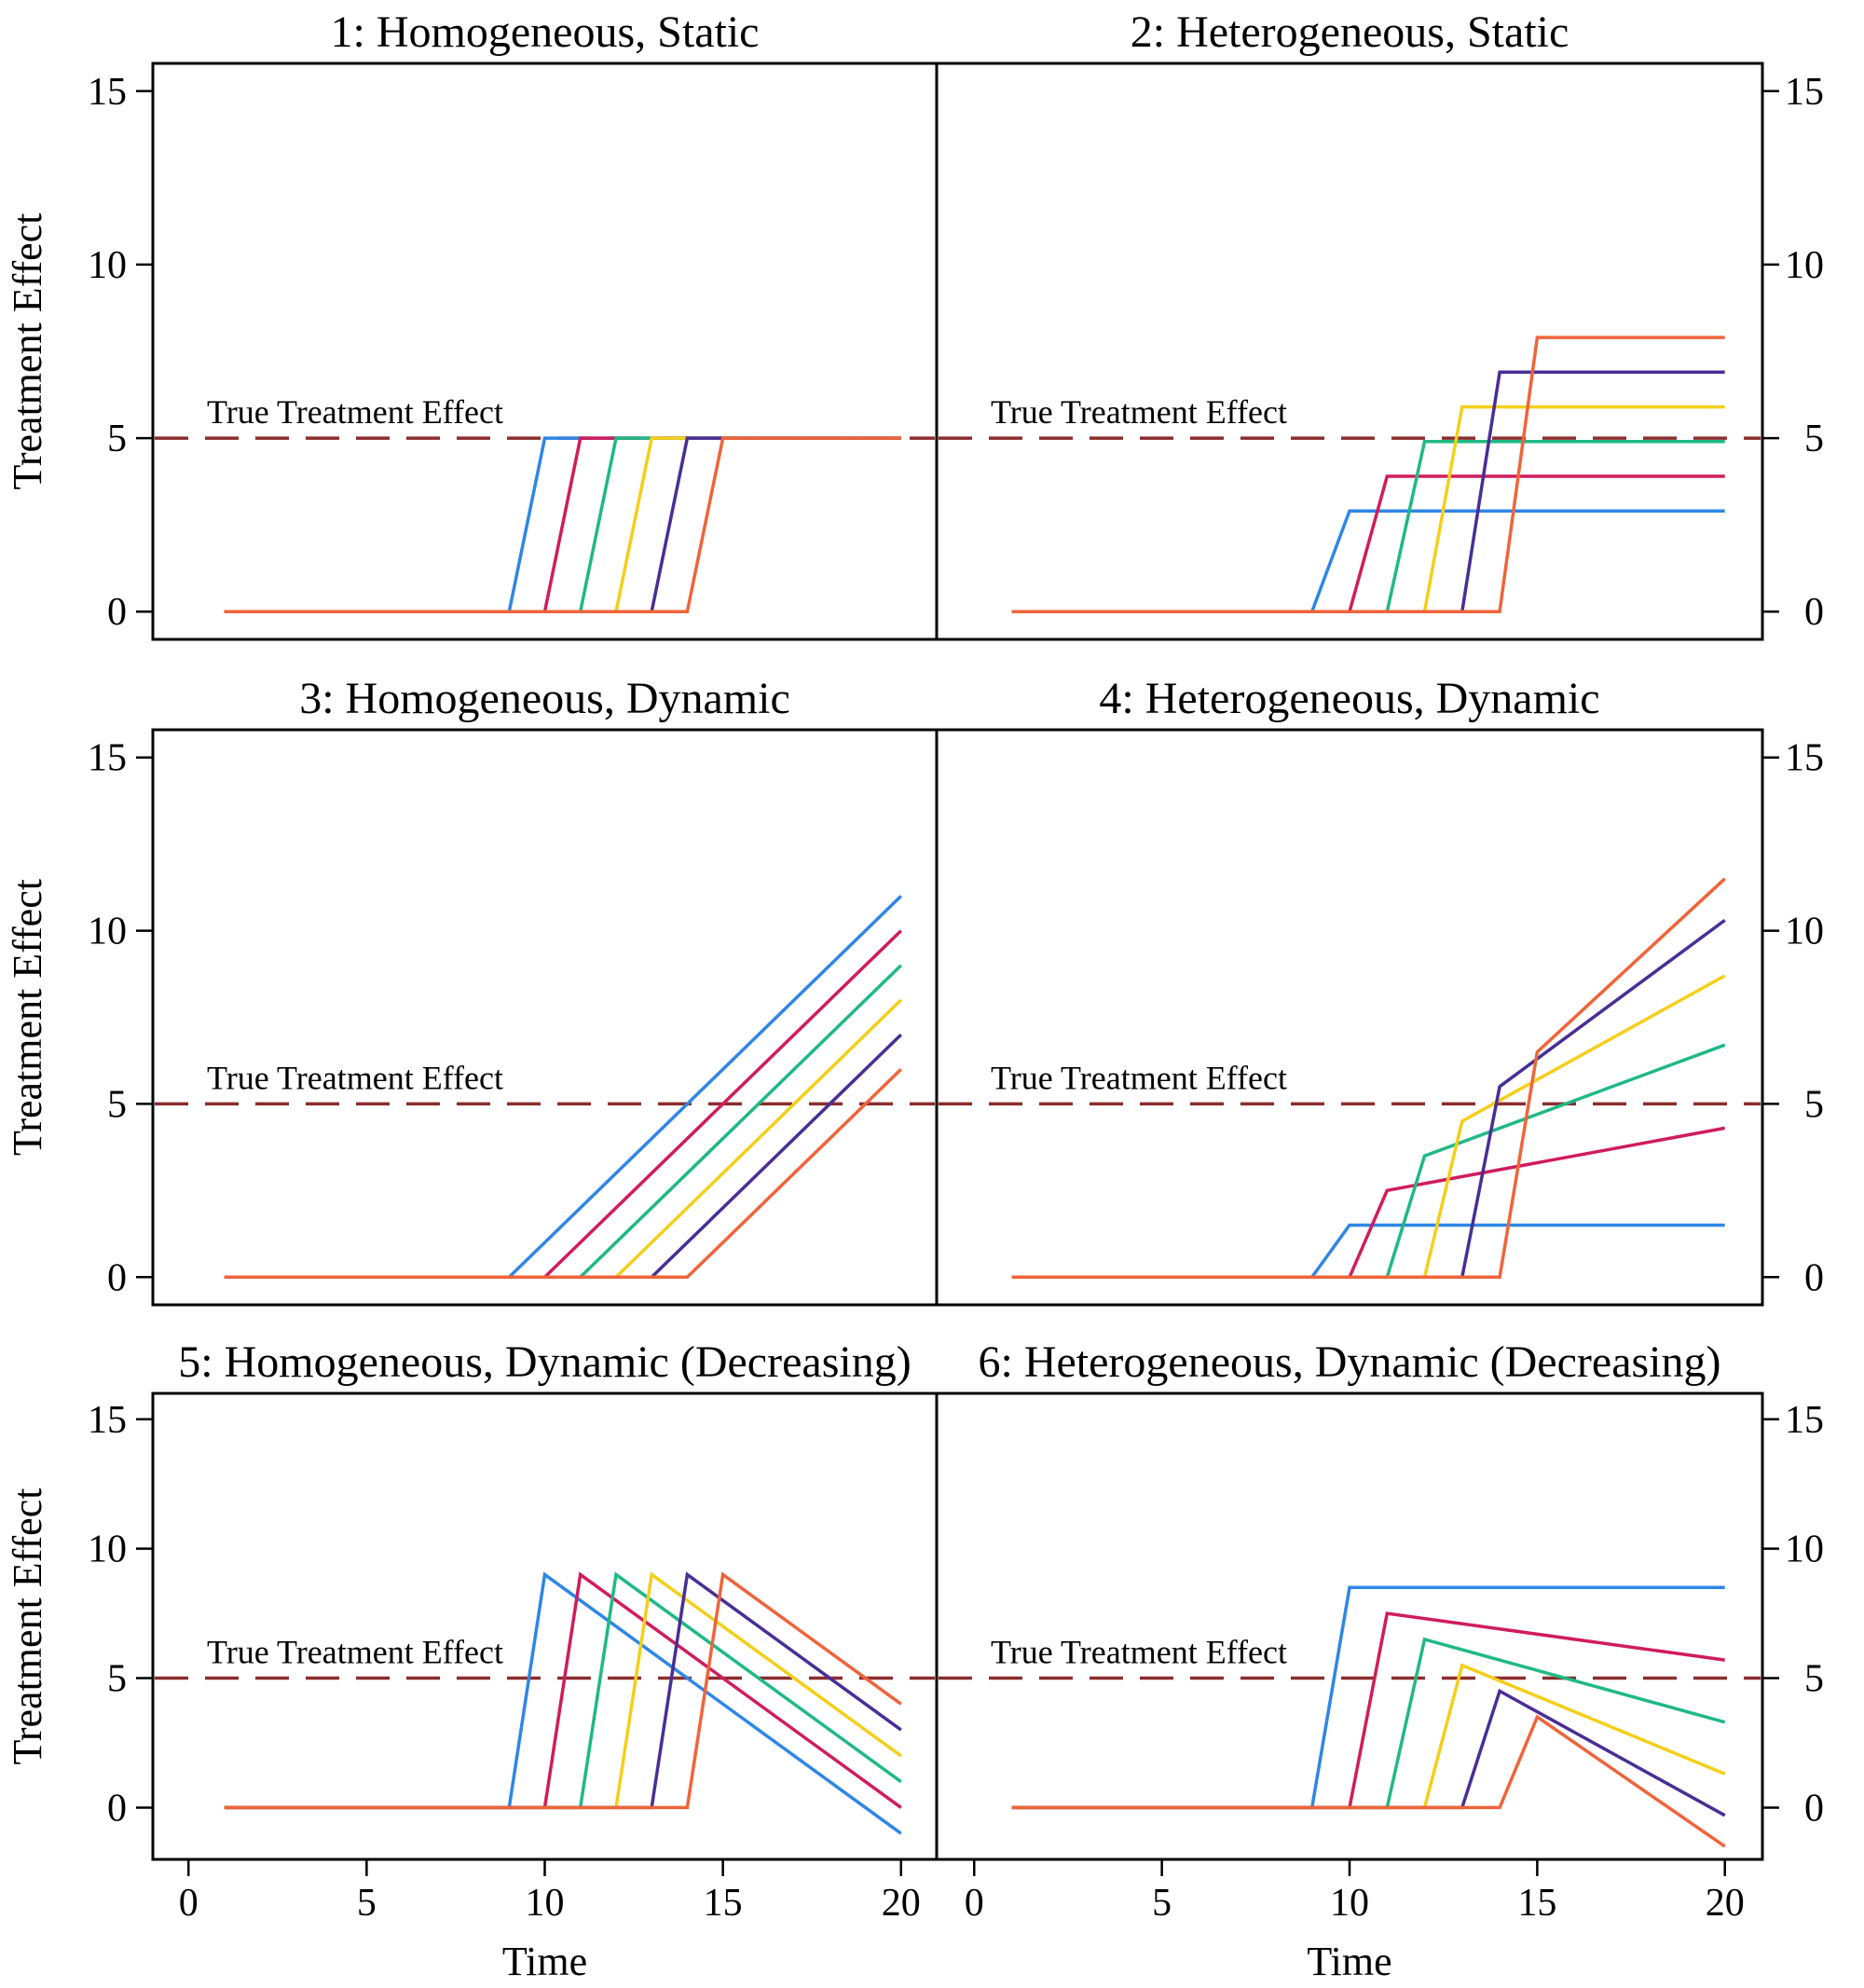  I want to click on panel-title: 3: Homogeneous, Dynamic, so click(544, 698).